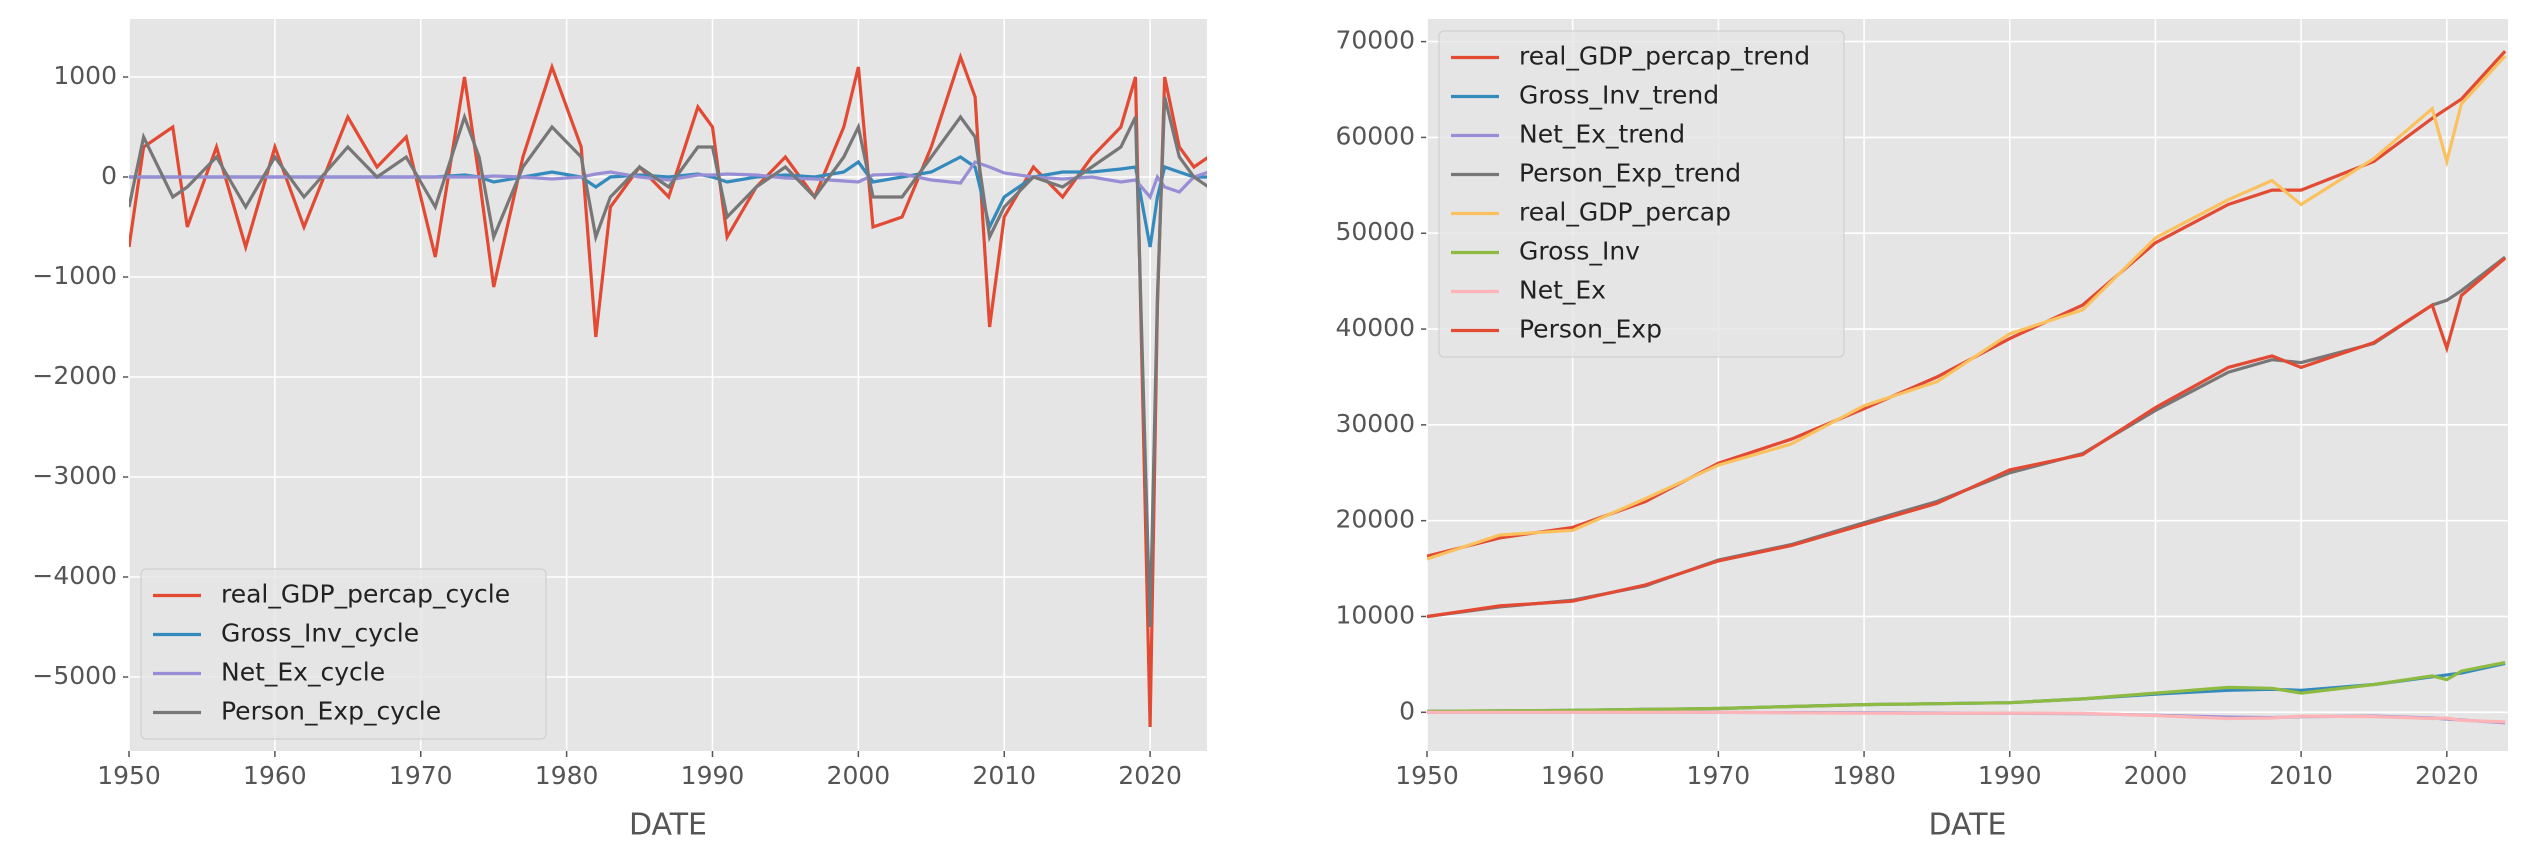  Describe the element at coordinates (1375, 519) in the screenshot. I see `y-tick-label: 20000` at that location.